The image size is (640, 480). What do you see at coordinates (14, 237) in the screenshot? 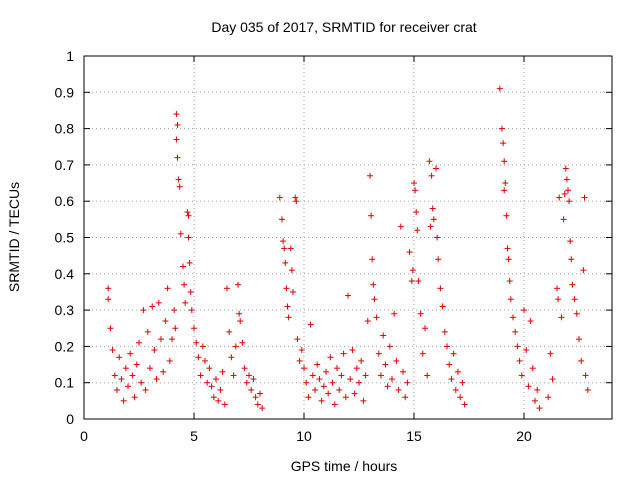
I see `y-axis-label: SRMTID / TECUs` at bounding box center [14, 237].